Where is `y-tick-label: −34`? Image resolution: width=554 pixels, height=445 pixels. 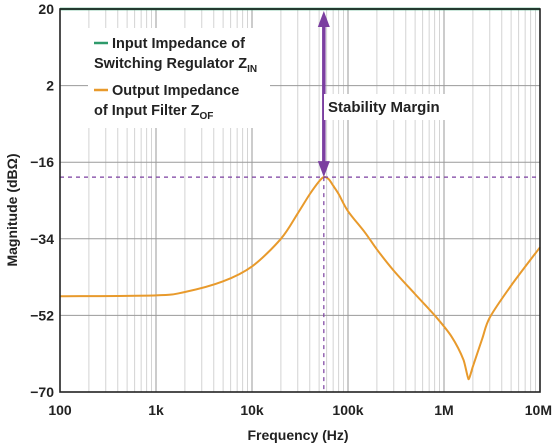
y-tick-label: −34 is located at coordinates (42, 239).